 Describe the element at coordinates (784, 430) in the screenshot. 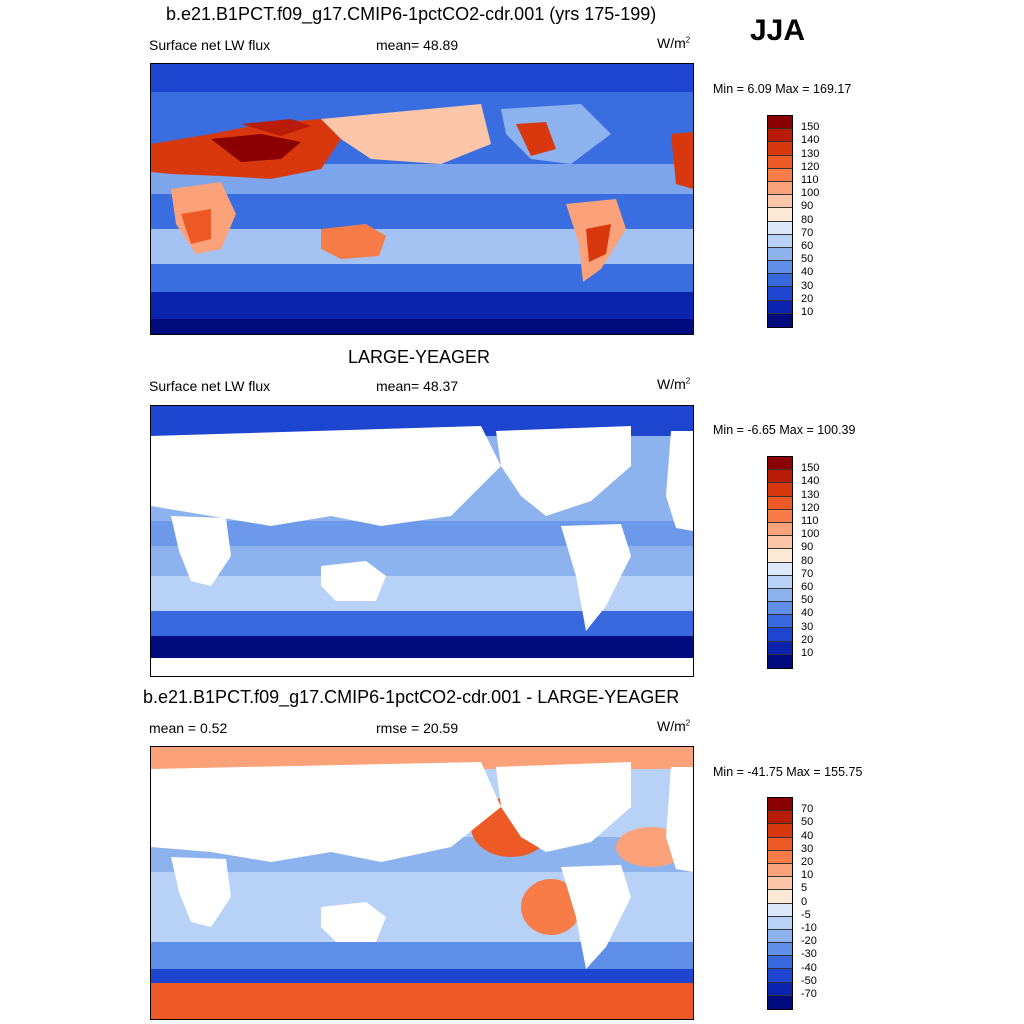

I see `panel-2-minmax: Min = -6.65 Max = 100.39` at that location.